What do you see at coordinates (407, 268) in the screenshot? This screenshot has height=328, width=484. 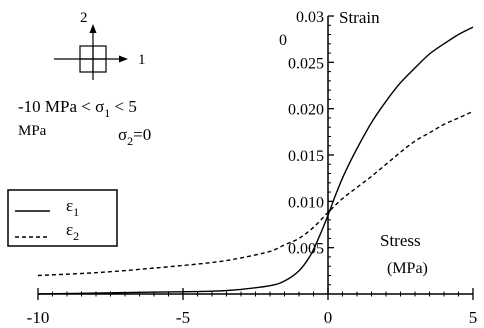 I see `x-axis-label-line2: (MPa)` at bounding box center [407, 268].